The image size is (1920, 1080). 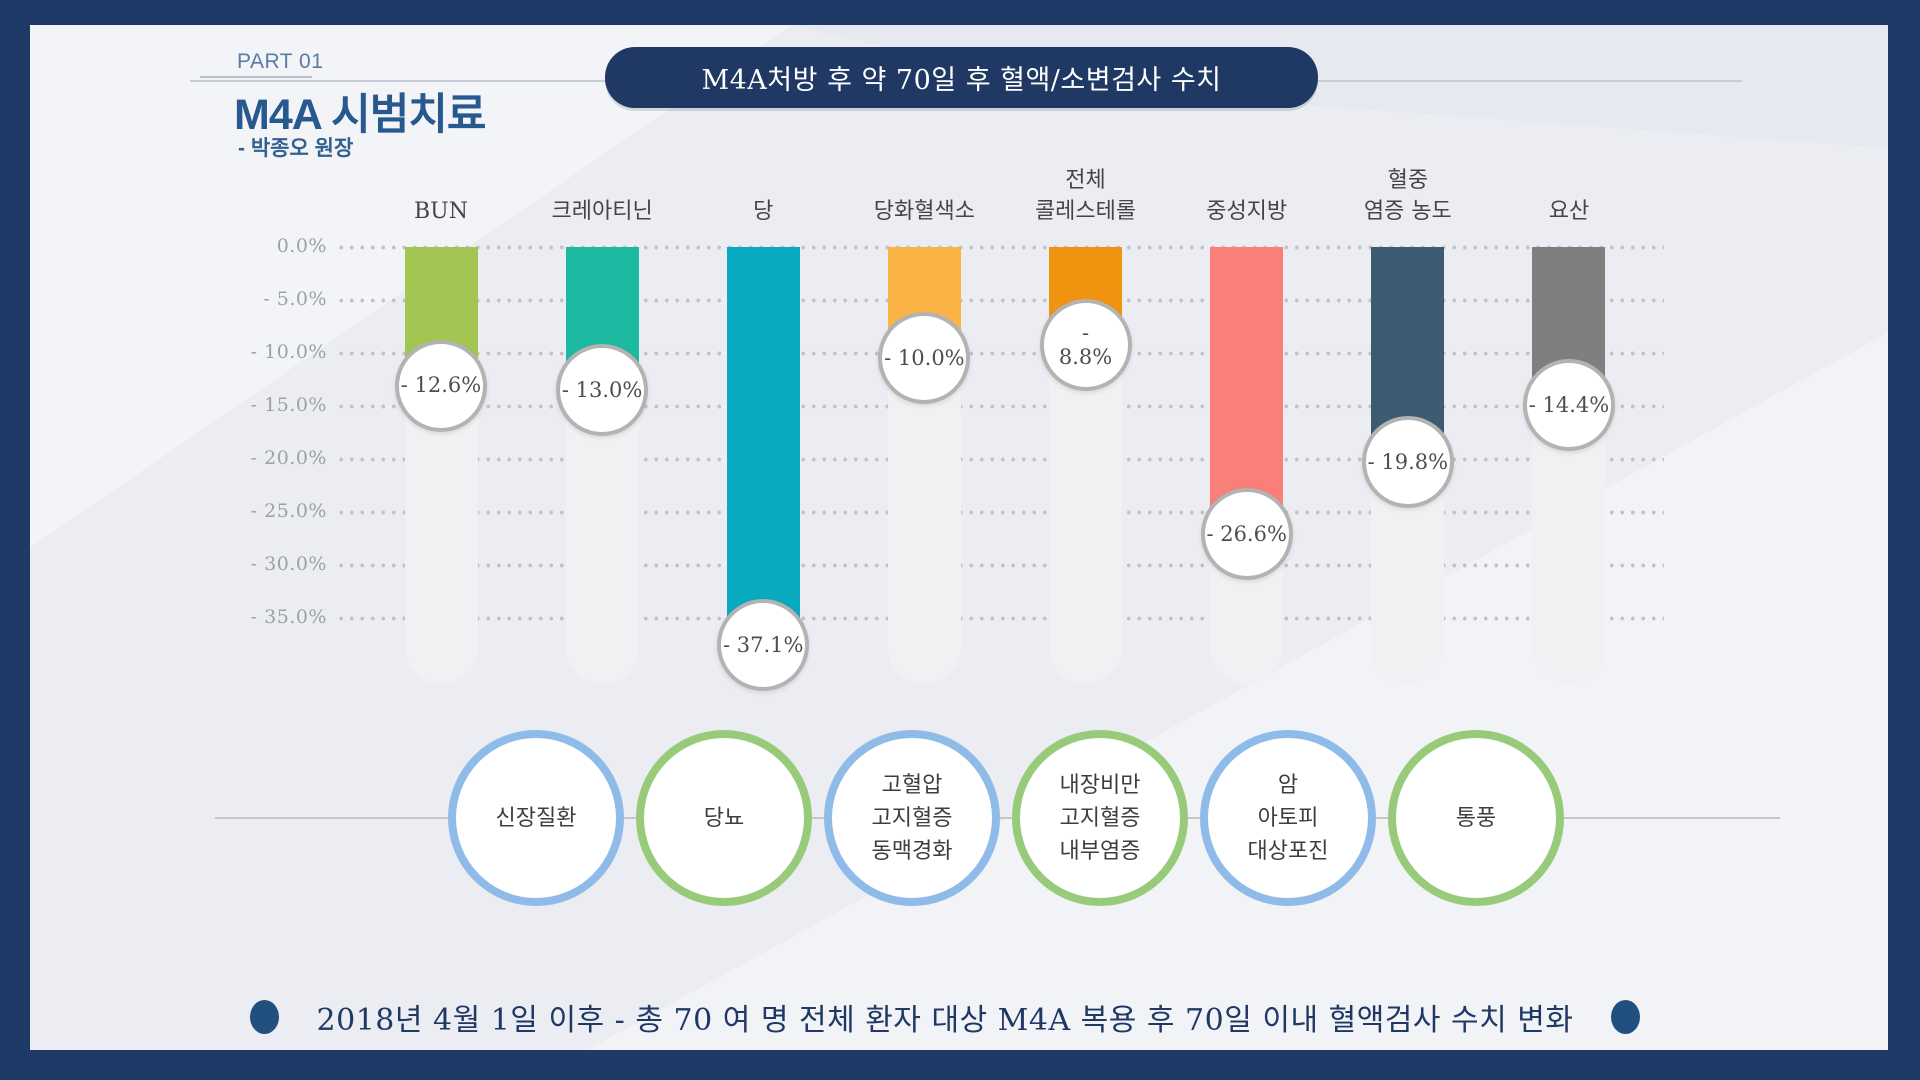 What do you see at coordinates (264, 1017) in the screenshot?
I see `footer-dot-left` at bounding box center [264, 1017].